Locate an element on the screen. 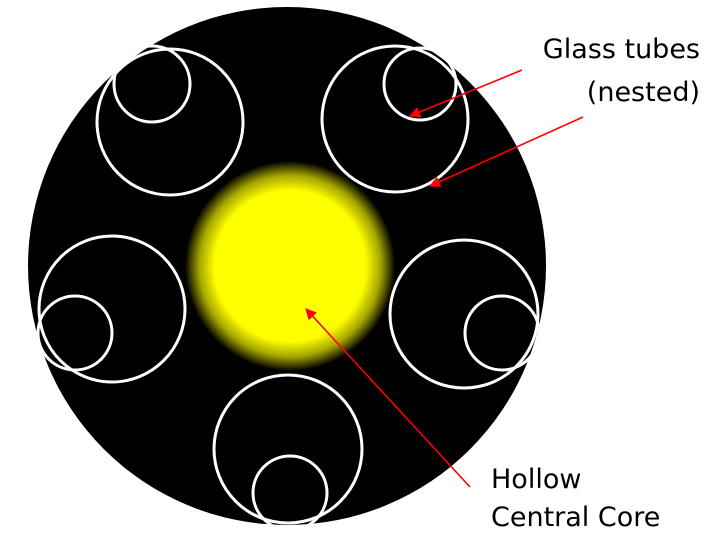 The image size is (712, 533). glass-tubes-label-line1: Glass tubes is located at coordinates (621, 49).